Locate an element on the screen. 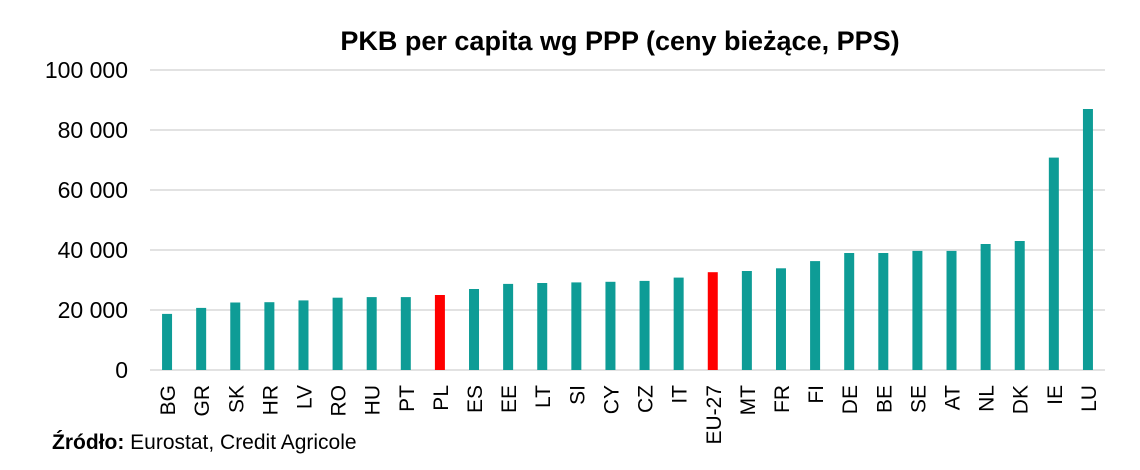 The width and height of the screenshot is (1140, 470). bar-es is located at coordinates (474, 329).